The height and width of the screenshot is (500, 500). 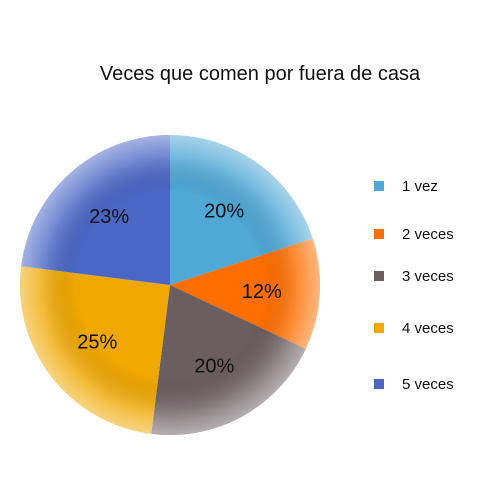 What do you see at coordinates (428, 328) in the screenshot?
I see `legend-label: 4 veces` at bounding box center [428, 328].